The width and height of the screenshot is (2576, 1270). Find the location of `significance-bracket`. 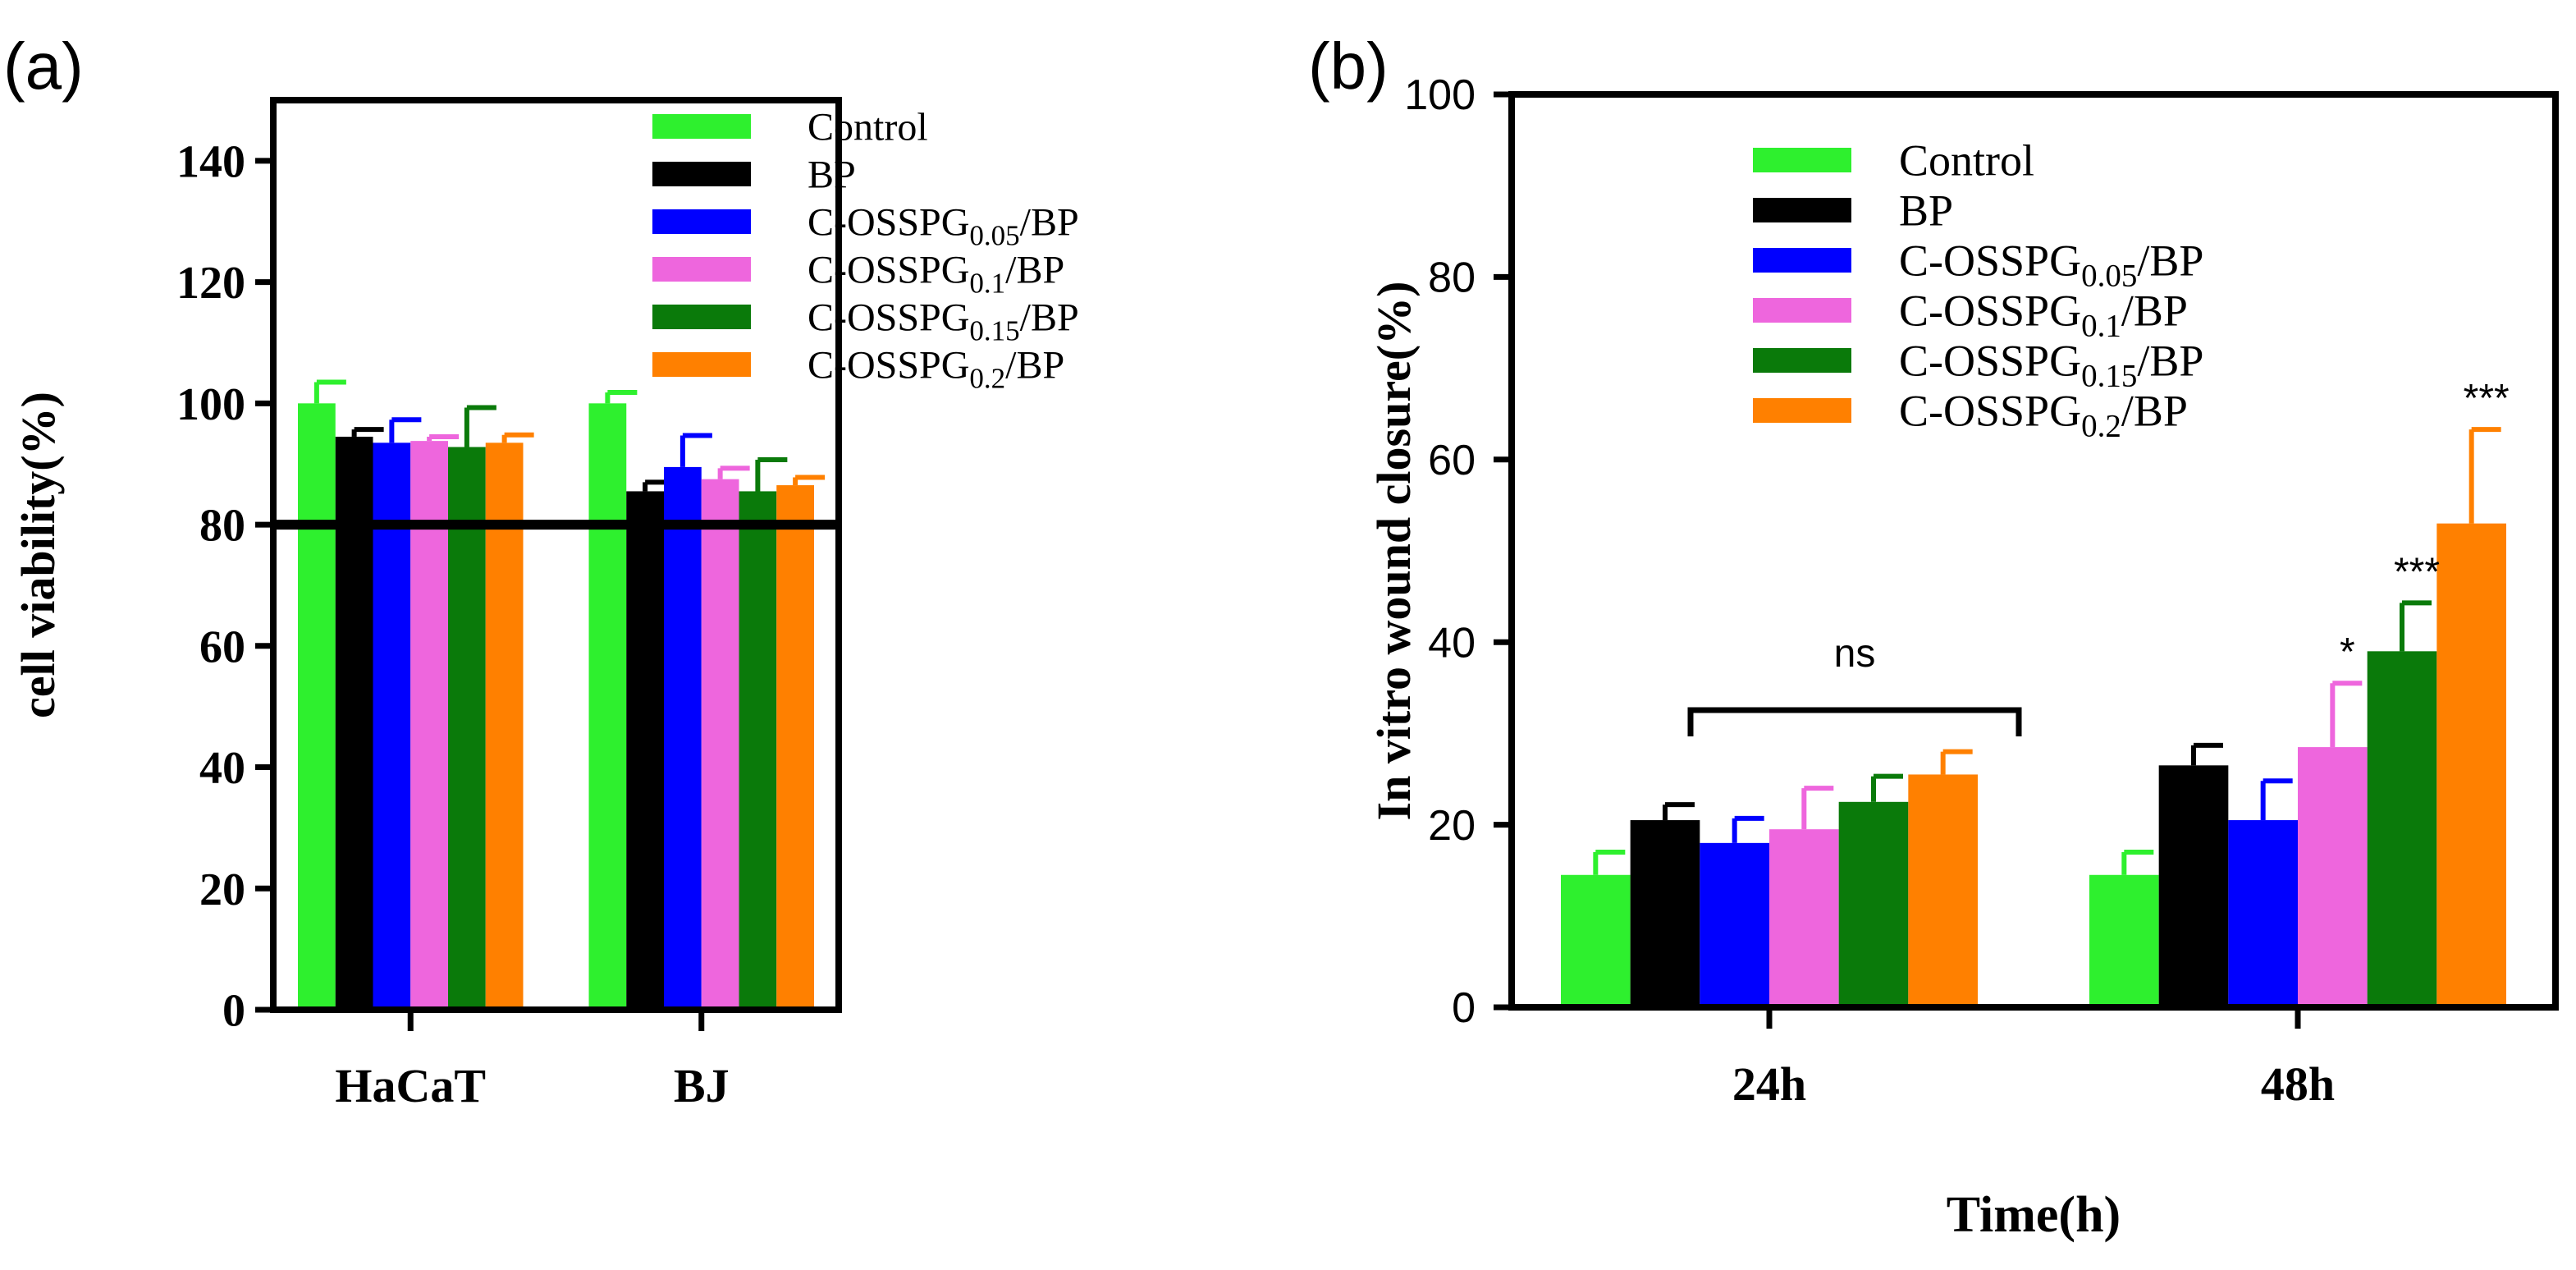

significance-bracket is located at coordinates (1854, 721).